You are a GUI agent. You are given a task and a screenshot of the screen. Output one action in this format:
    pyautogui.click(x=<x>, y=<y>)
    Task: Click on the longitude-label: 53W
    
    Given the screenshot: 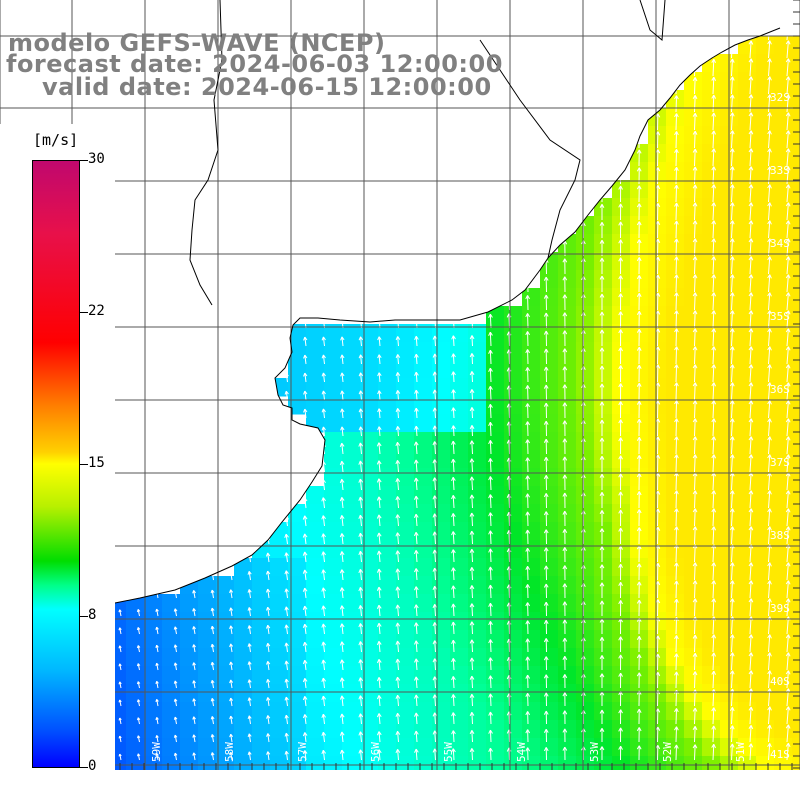 What is the action you would take?
    pyautogui.click(x=594, y=752)
    